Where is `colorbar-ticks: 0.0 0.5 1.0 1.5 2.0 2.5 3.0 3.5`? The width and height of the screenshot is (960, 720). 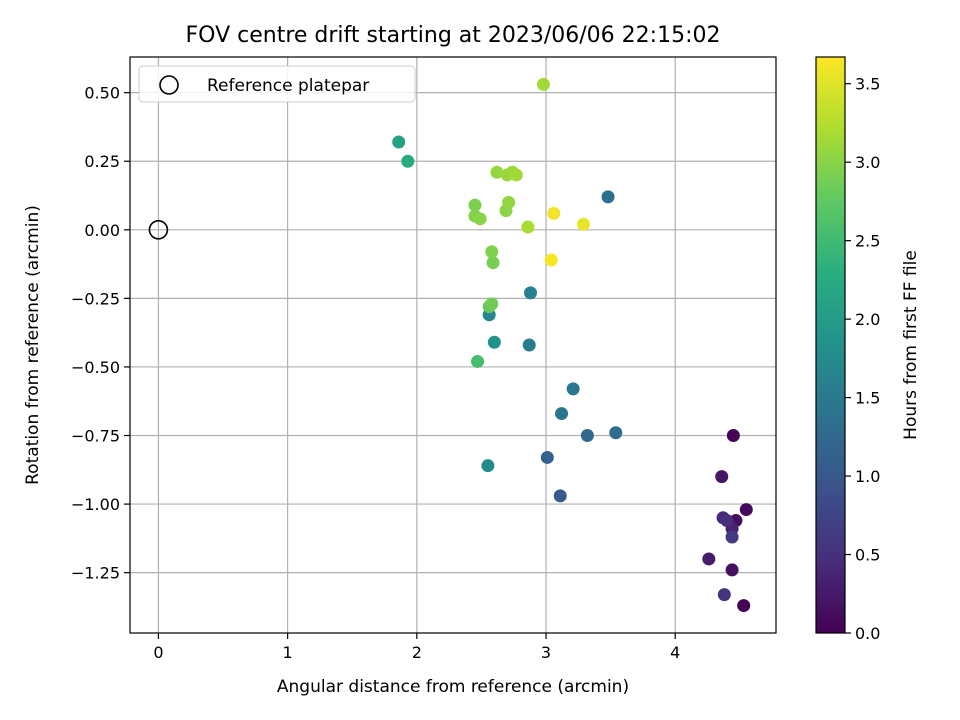
colorbar-ticks: 0.0 0.5 1.0 1.5 2.0 2.5 3.0 3.5 is located at coordinates (862, 359).